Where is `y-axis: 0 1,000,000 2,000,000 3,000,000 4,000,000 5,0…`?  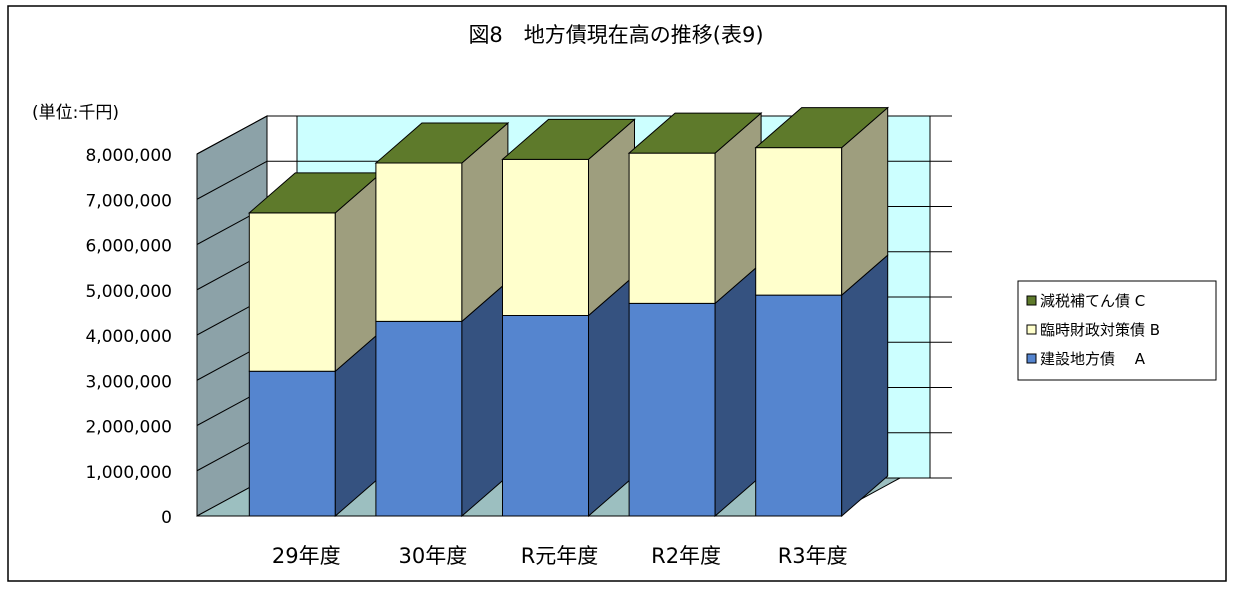 y-axis: 0 1,000,000 2,000,000 3,000,000 4,000,000 5,0… is located at coordinates (128, 337).